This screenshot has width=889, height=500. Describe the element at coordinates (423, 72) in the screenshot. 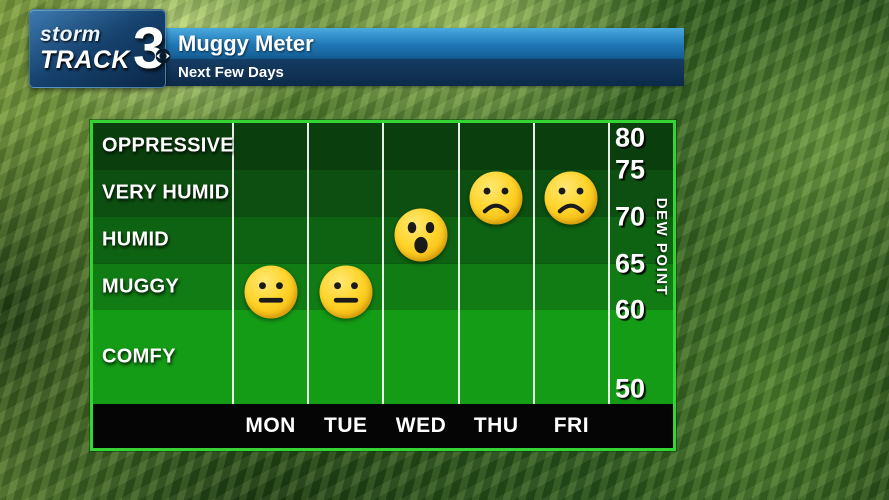

I see `subtitle-bar: Next Few Days` at that location.